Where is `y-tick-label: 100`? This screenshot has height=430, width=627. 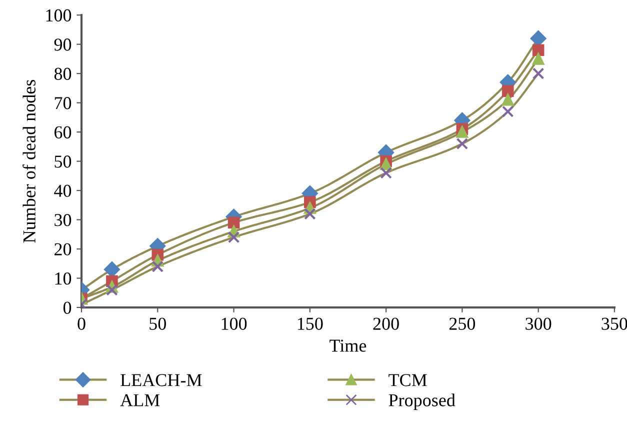
y-tick-label: 100 is located at coordinates (59, 15).